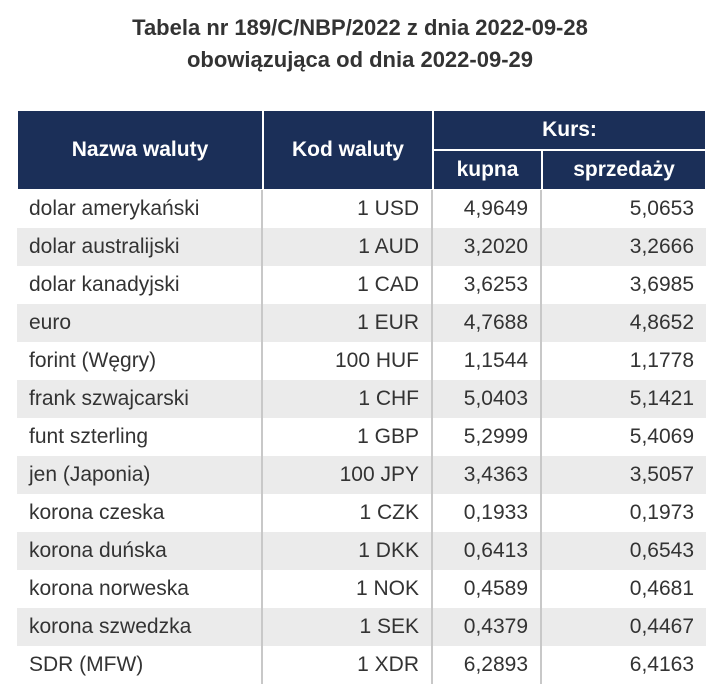 Image resolution: width=720 pixels, height=689 pixels. I want to click on cell-sell: 3,6985, so click(661, 284).